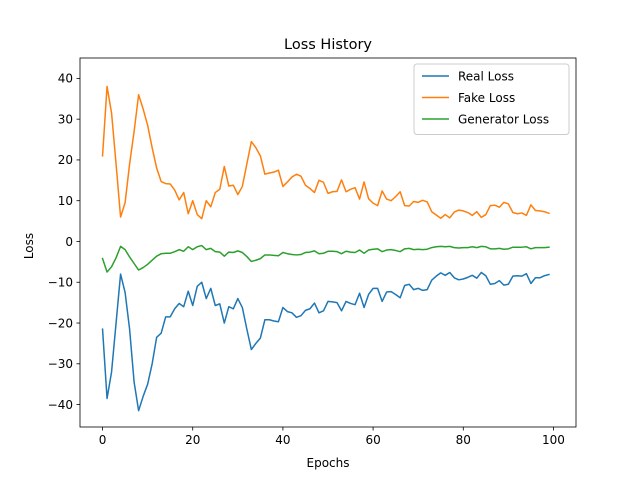 The width and height of the screenshot is (640, 484). I want to click on legend: Real Loss Fake Loss Generator Loss, so click(491, 99).